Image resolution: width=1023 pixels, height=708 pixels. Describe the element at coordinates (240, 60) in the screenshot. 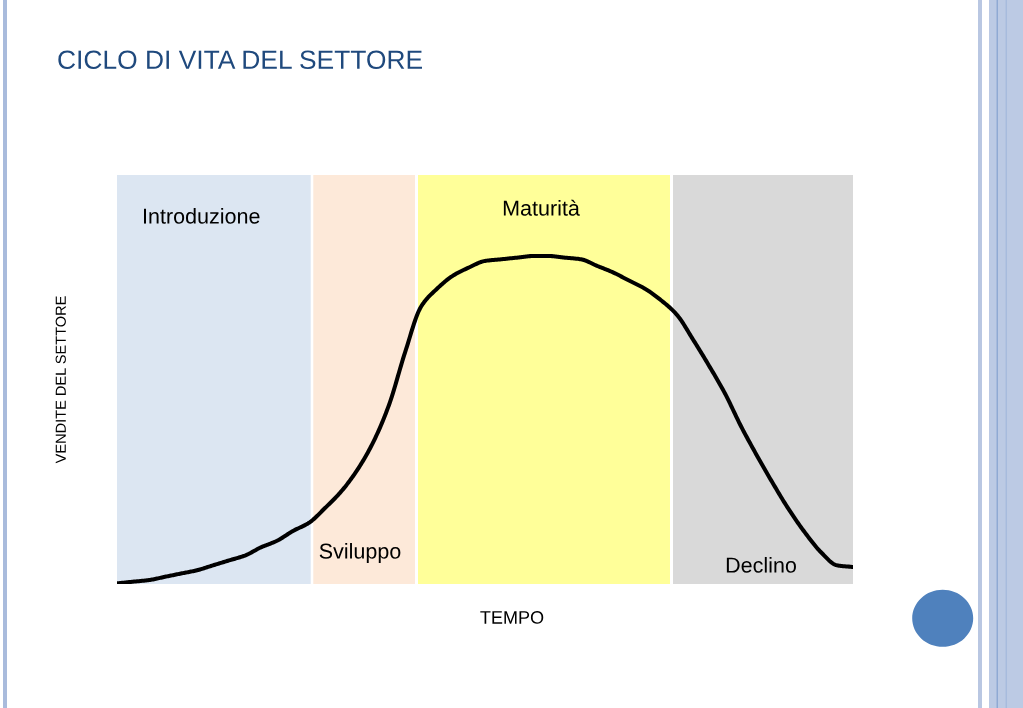

I see `chart-title: CICLO DI VITA DEL SETTORE` at that location.